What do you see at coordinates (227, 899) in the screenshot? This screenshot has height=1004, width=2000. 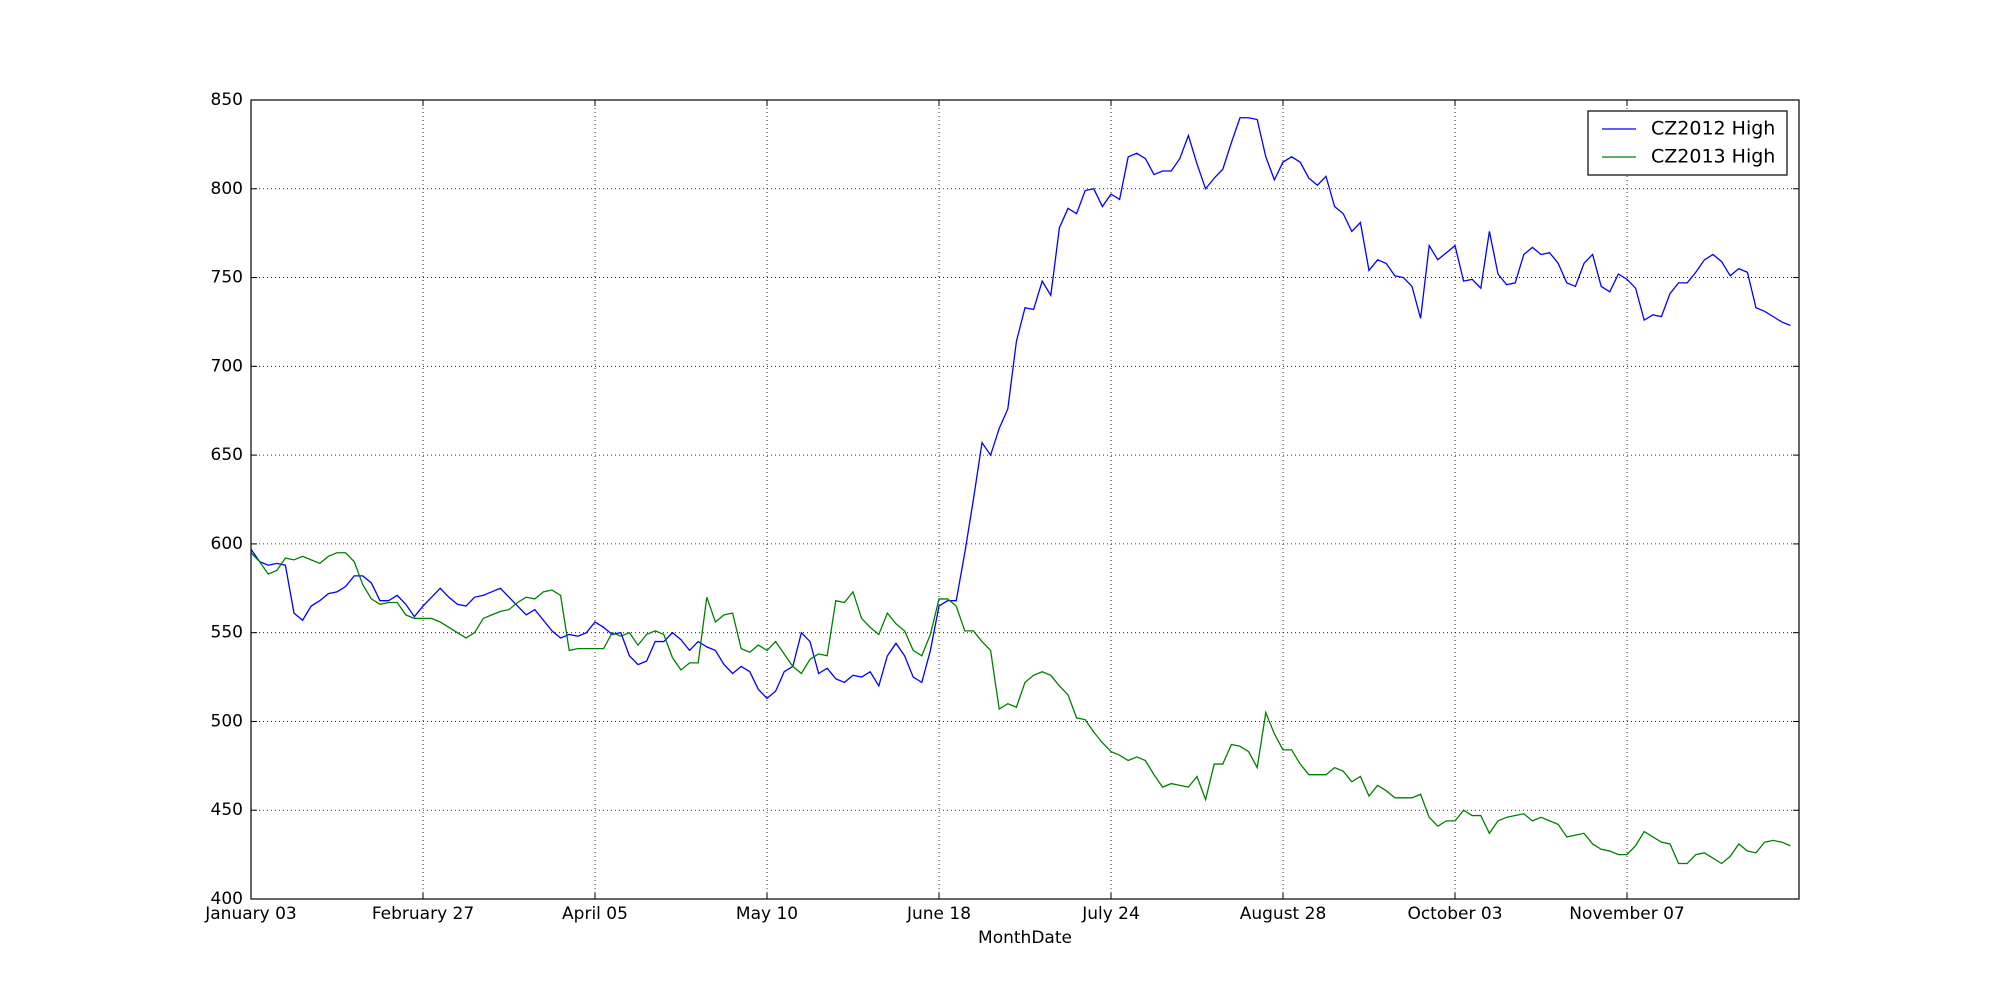 I see `y-tick-label: 400` at bounding box center [227, 899].